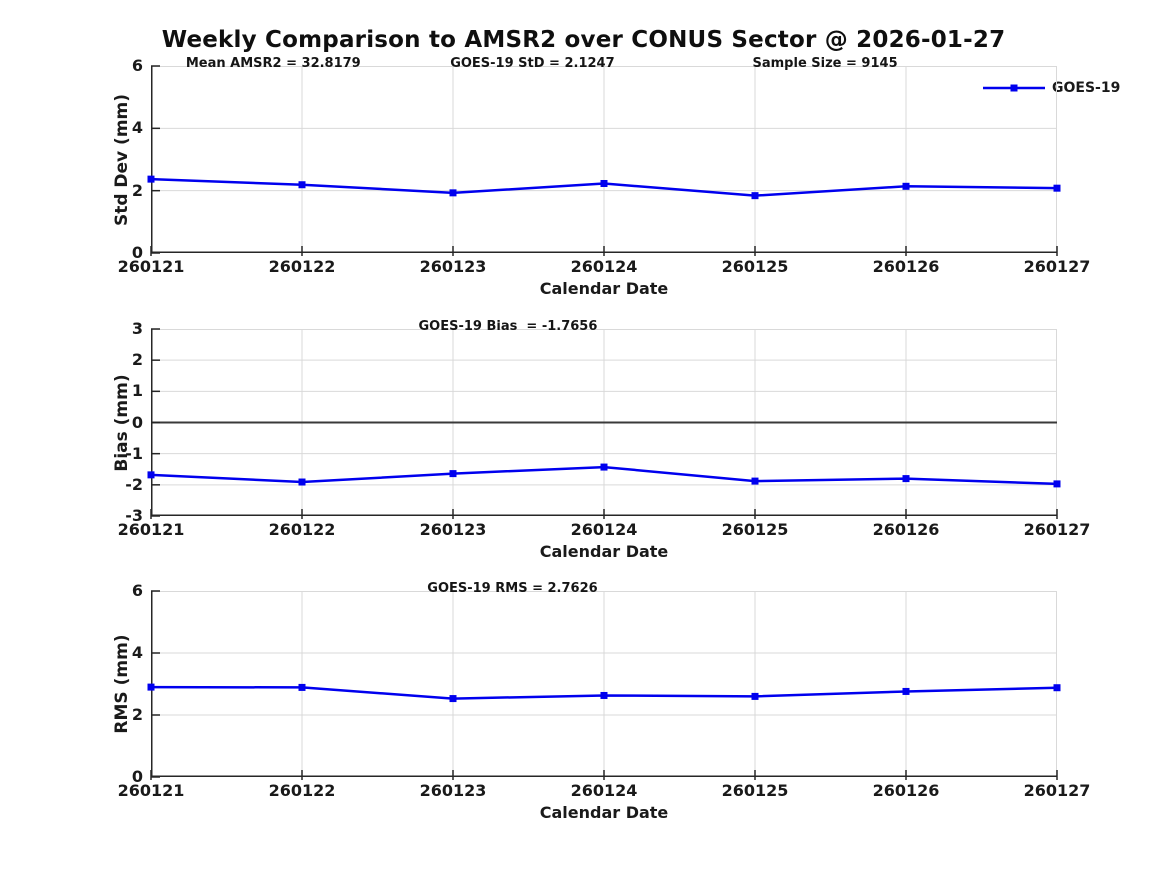 This screenshot has height=875, width=1167. Describe the element at coordinates (137, 190) in the screenshot. I see `stddev-ytick-label: 2` at that location.